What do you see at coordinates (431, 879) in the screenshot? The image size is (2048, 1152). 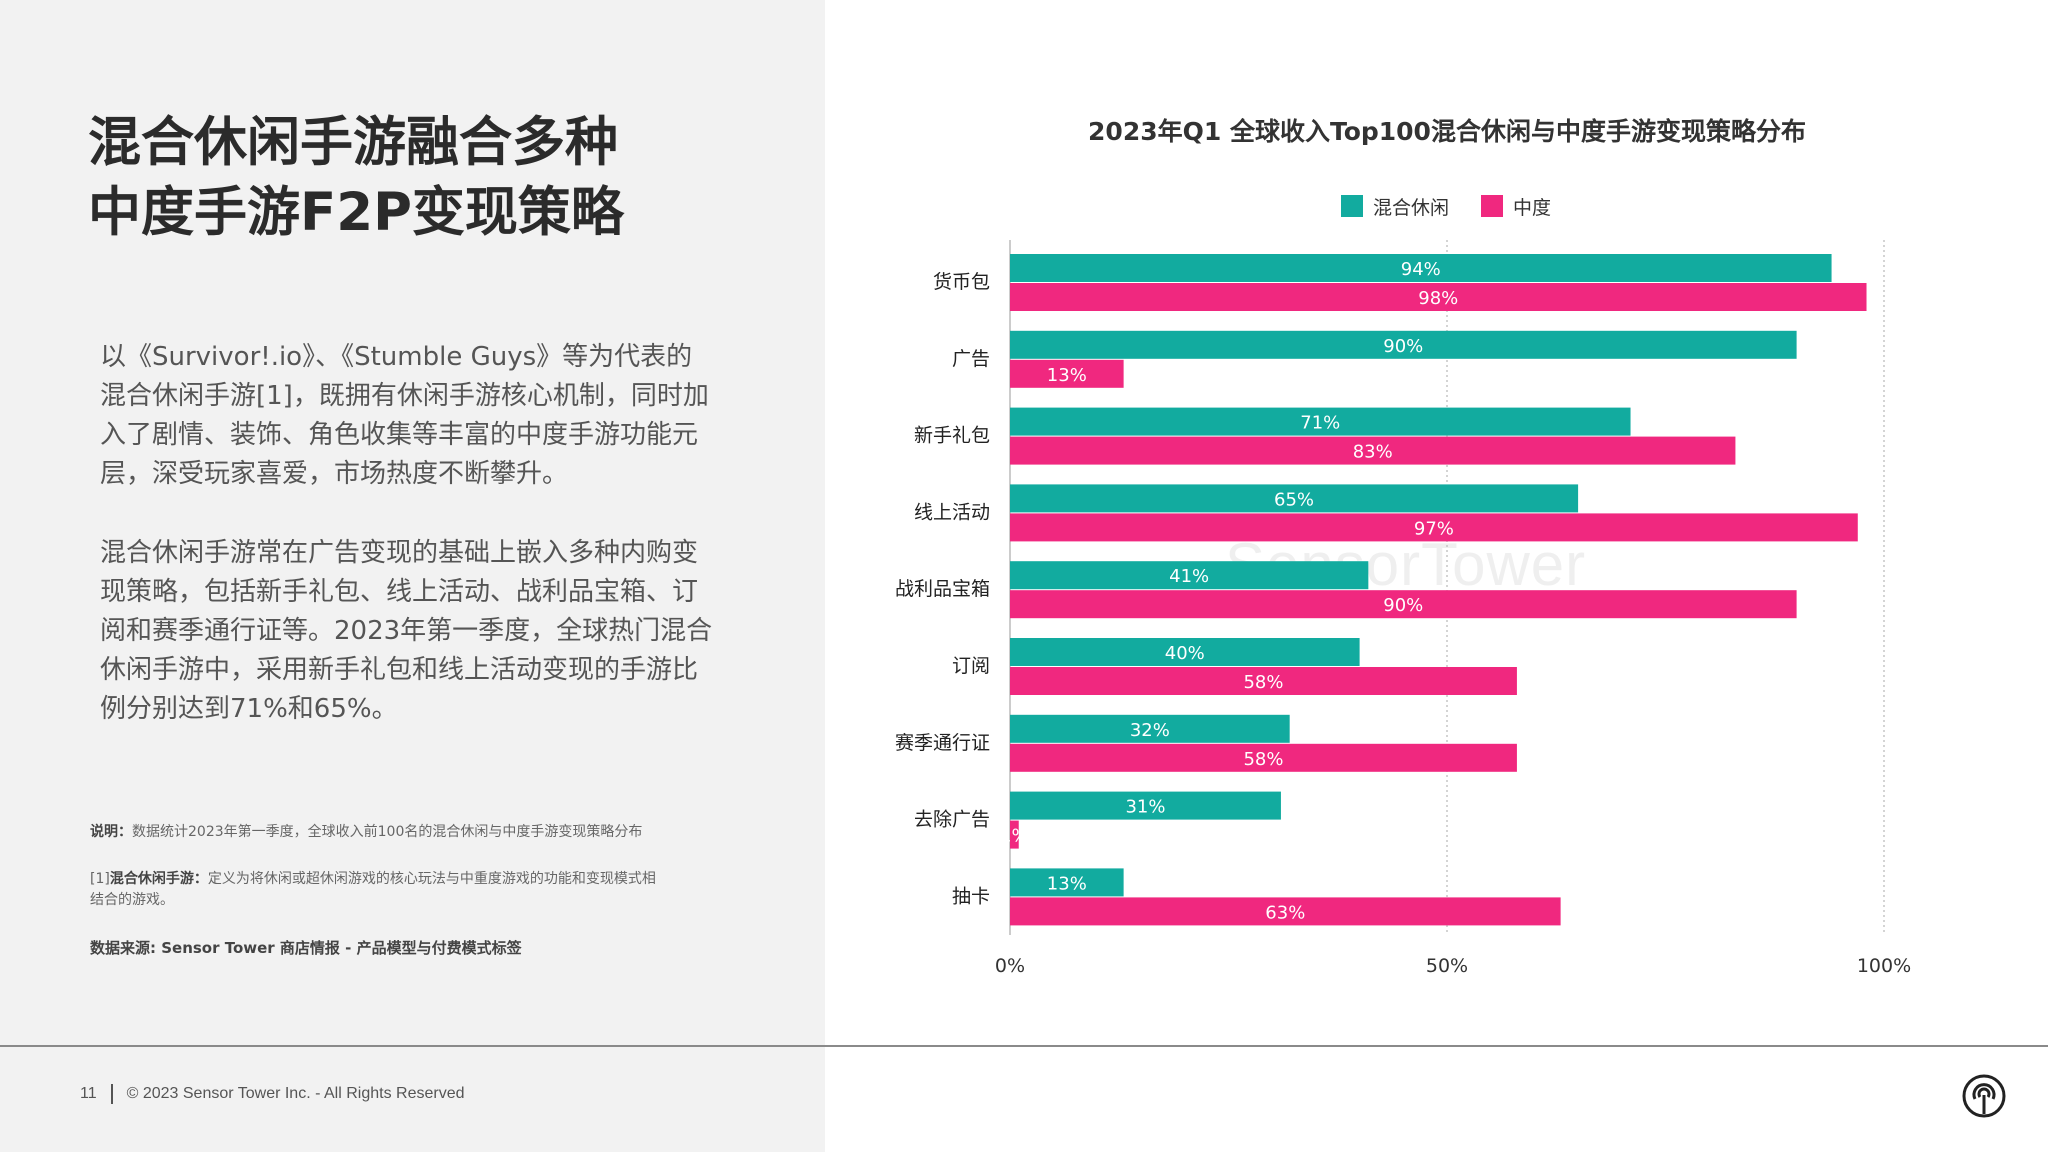 I see `note-text: 定义为将休闲或超休闲游戏的核心玩法与中重度游戏的功能和变现模式相` at bounding box center [431, 879].